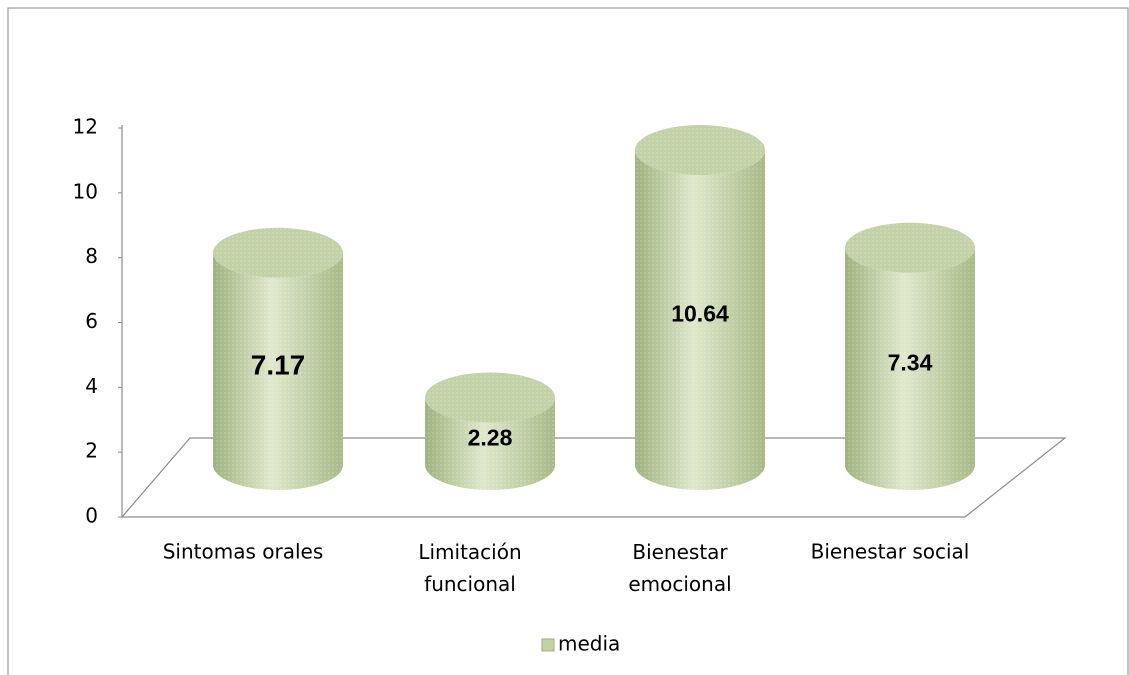 The width and height of the screenshot is (1129, 675). I want to click on value-label: 7.17, so click(278, 364).